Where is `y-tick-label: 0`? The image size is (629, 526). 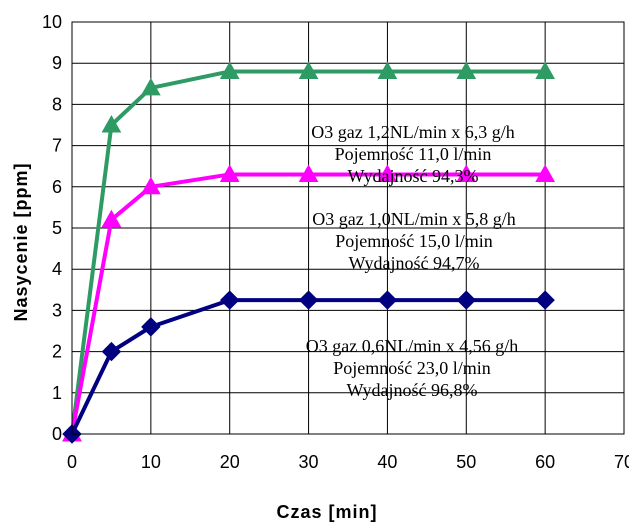
y-tick-label: 0 is located at coordinates (57, 434).